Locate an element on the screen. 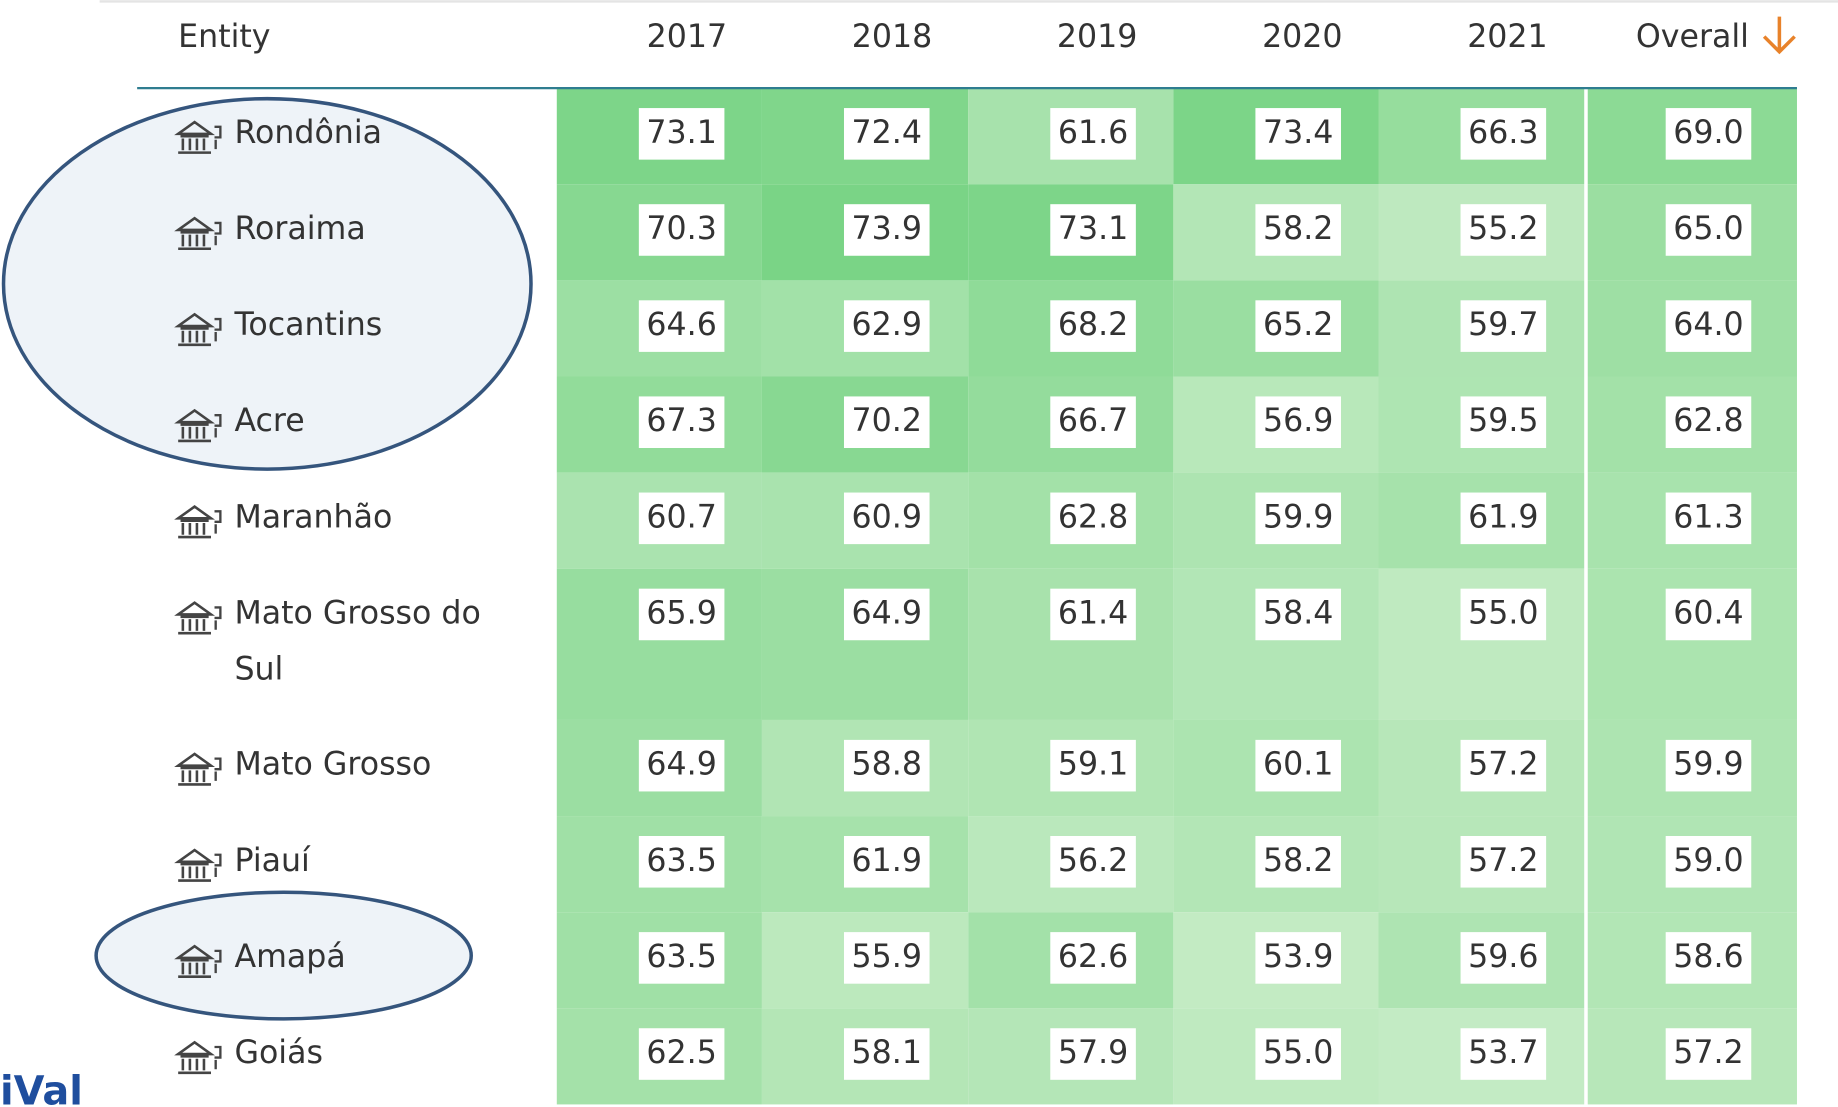 The image size is (1838, 1107). cell-value: 58.8 is located at coordinates (887, 765).